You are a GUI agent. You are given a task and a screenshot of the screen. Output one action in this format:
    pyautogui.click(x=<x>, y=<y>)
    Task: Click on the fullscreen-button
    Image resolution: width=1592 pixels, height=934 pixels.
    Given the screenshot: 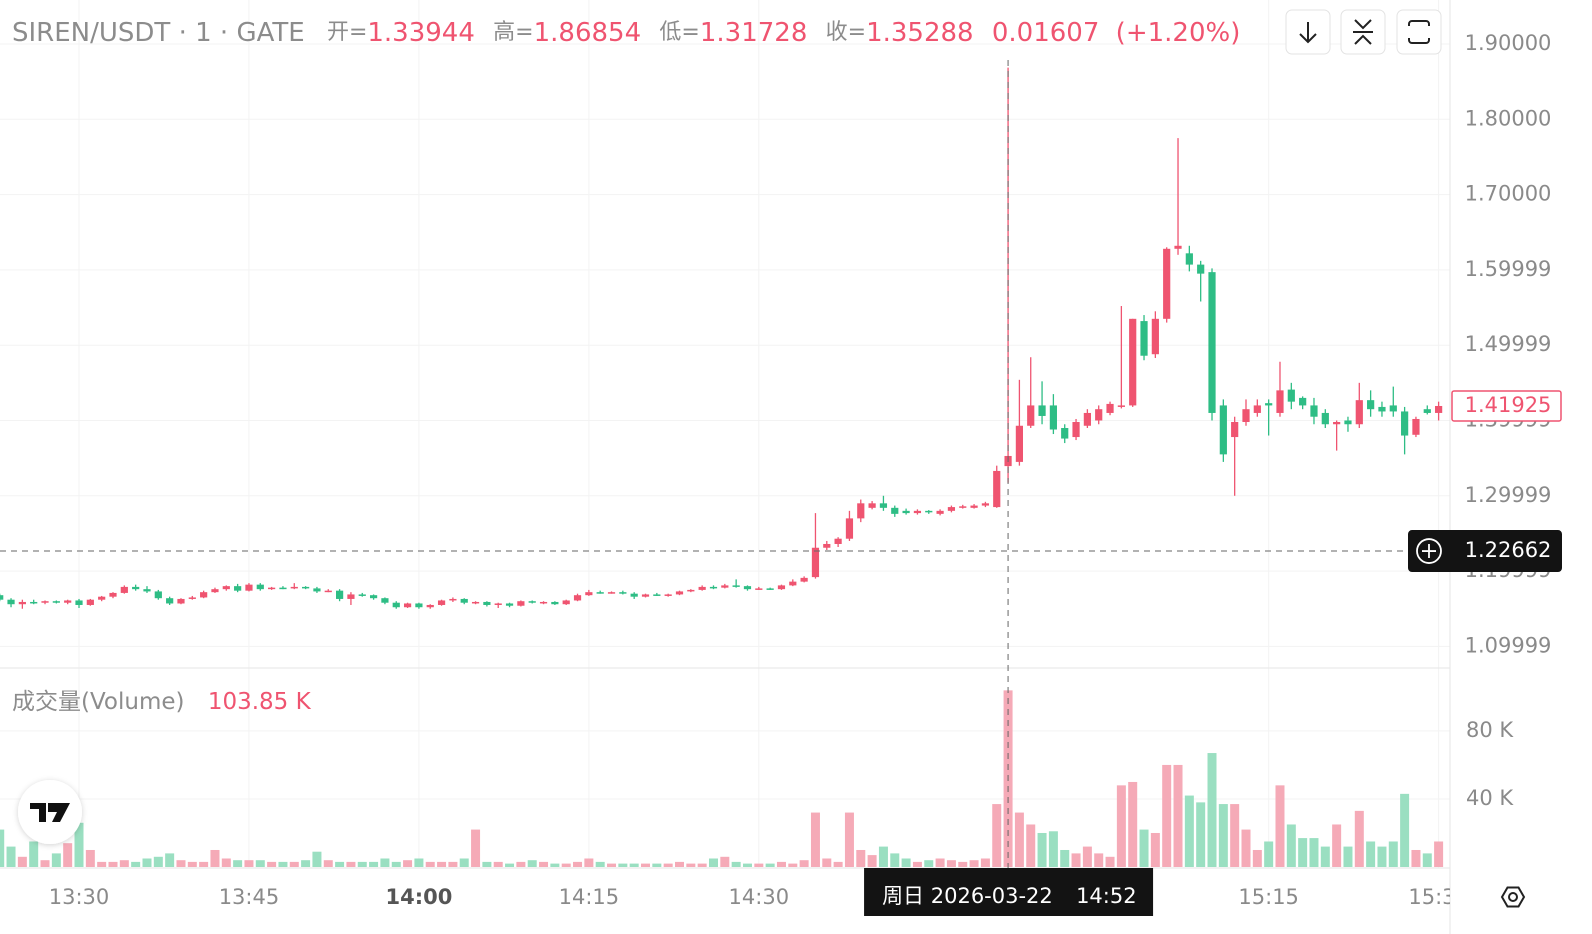 What is the action you would take?
    pyautogui.click(x=1419, y=32)
    